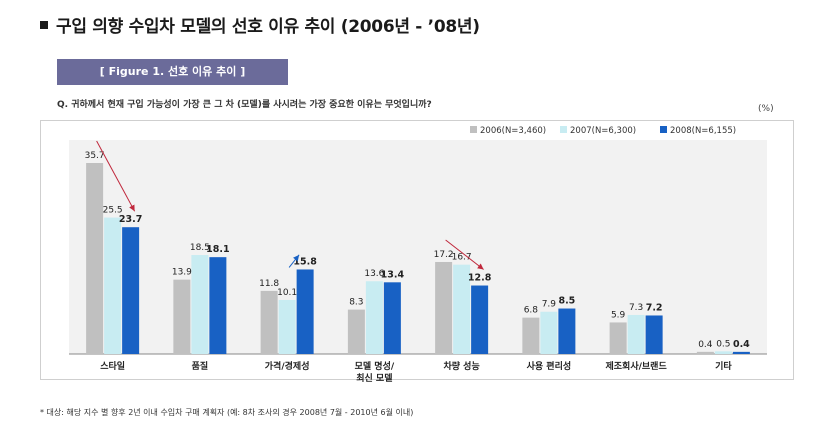 This screenshot has height=438, width=837. I want to click on data-label-3-2: 13.4, so click(393, 274).